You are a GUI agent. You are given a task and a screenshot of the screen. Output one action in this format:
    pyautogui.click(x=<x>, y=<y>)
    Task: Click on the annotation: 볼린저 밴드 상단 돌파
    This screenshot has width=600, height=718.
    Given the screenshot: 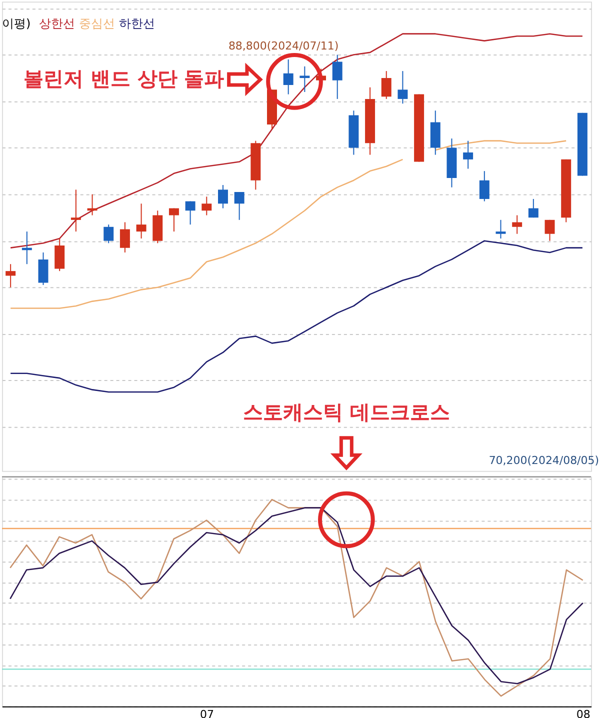 What is the action you would take?
    pyautogui.click(x=123, y=78)
    